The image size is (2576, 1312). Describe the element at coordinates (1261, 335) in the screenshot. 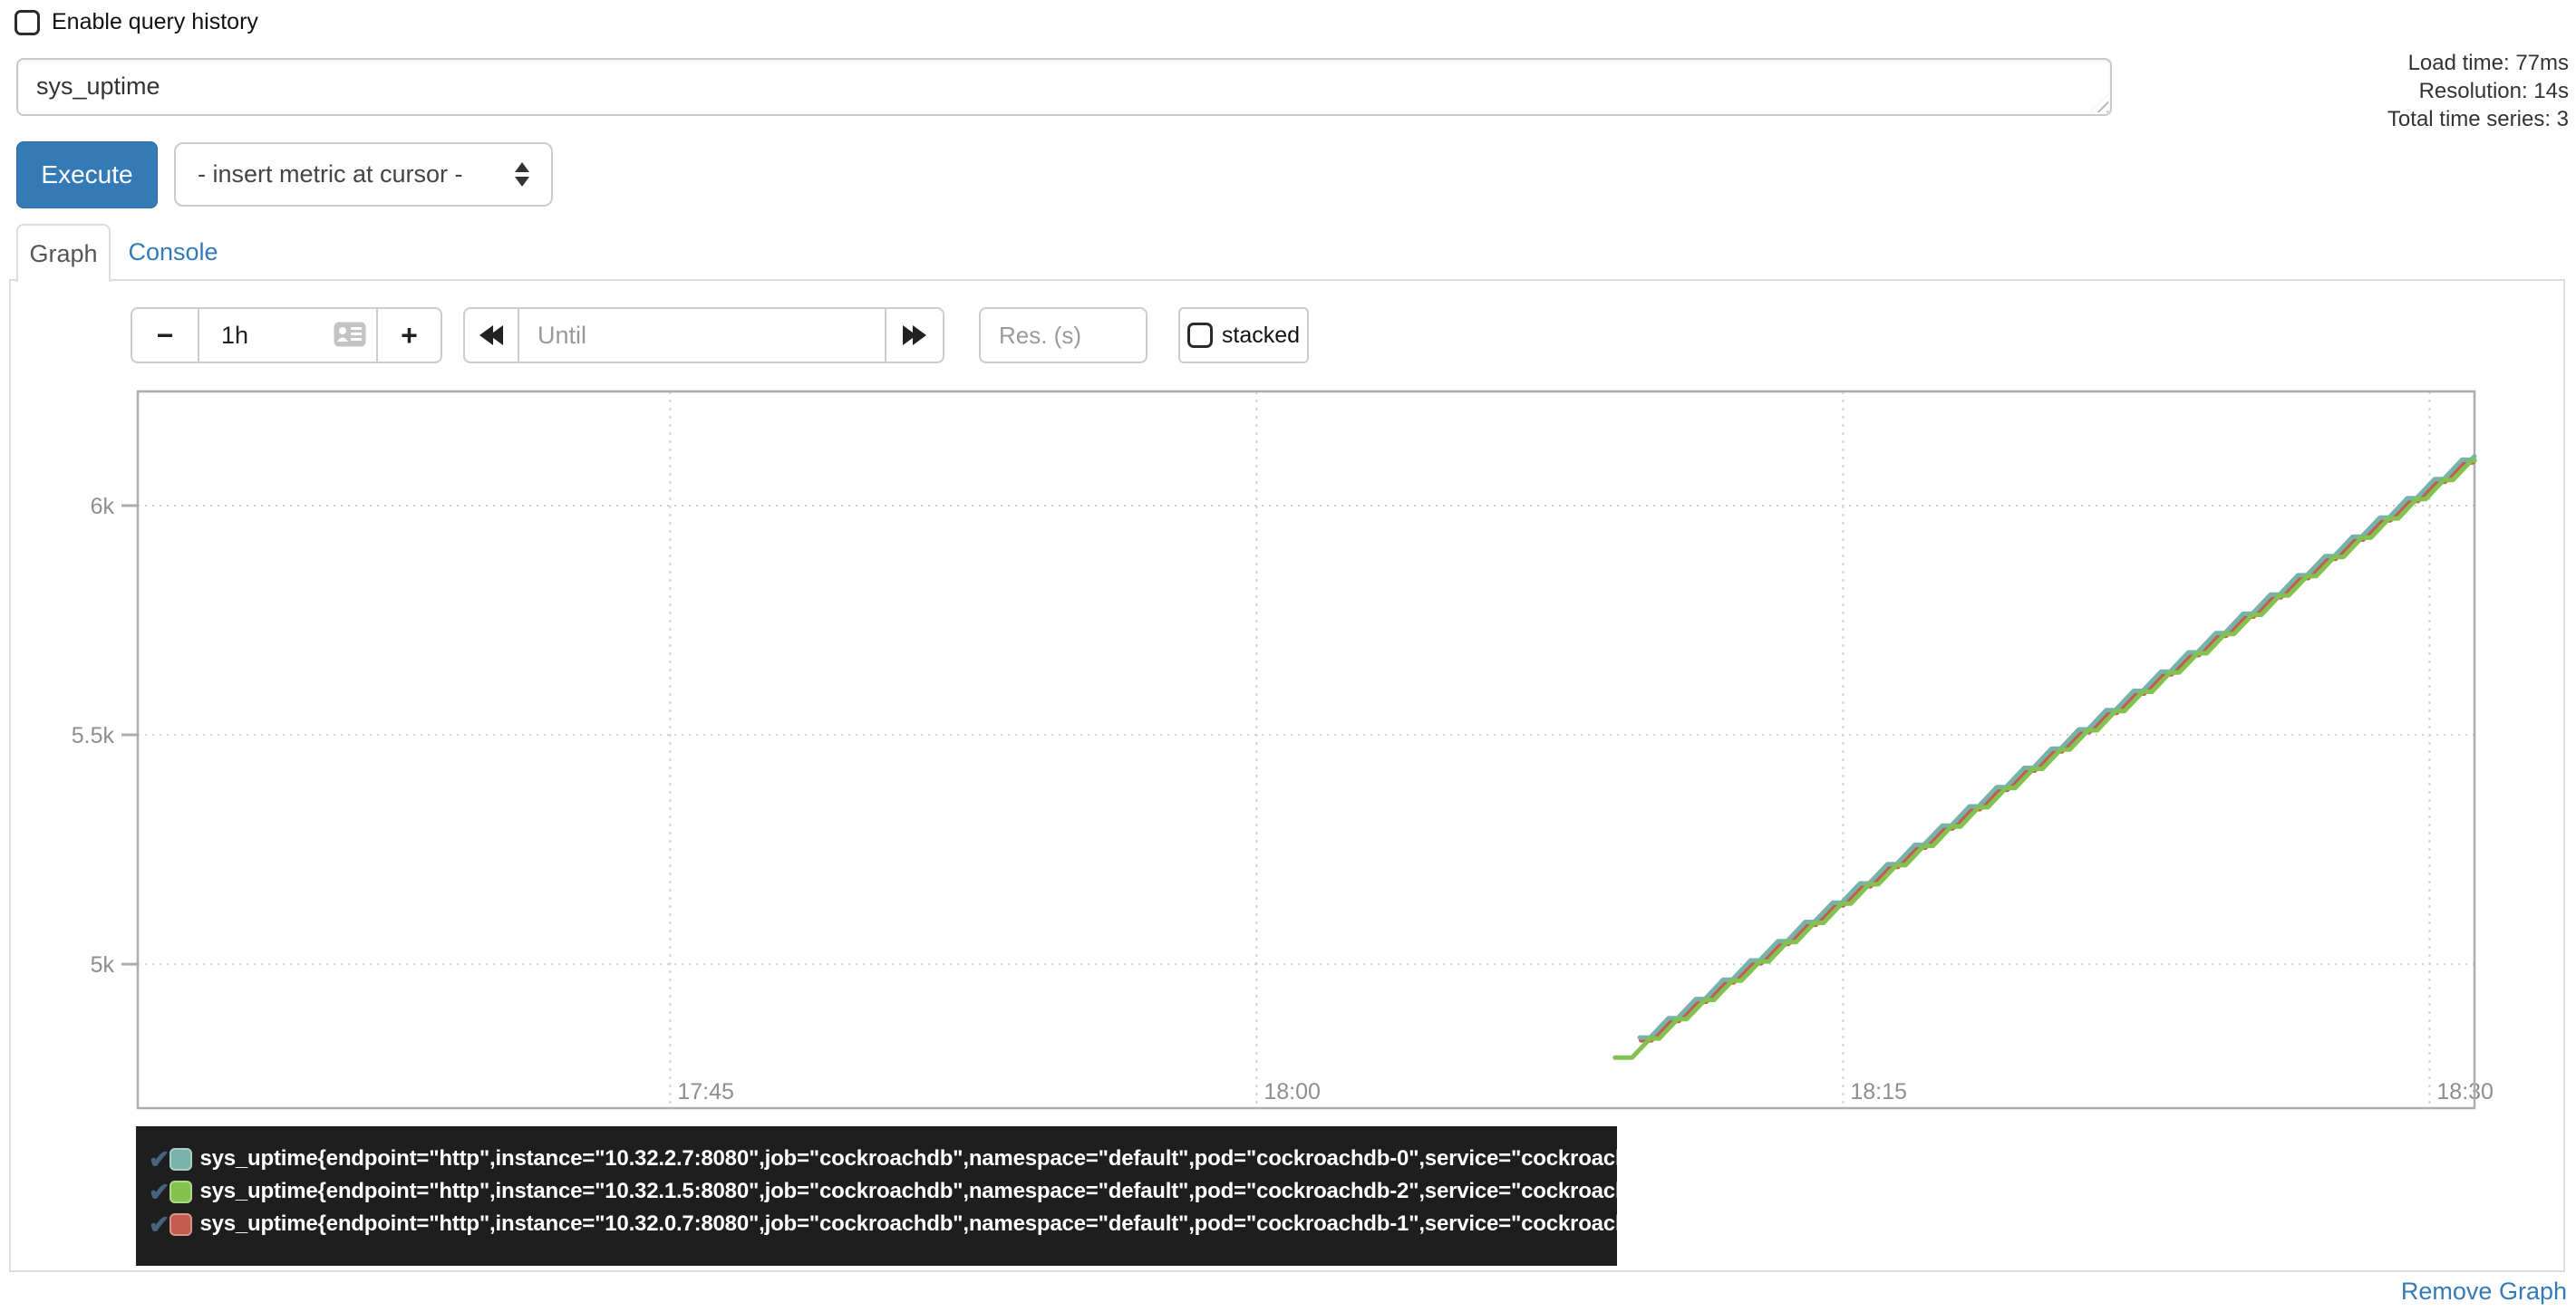

I see `stacked-label: stacked` at that location.